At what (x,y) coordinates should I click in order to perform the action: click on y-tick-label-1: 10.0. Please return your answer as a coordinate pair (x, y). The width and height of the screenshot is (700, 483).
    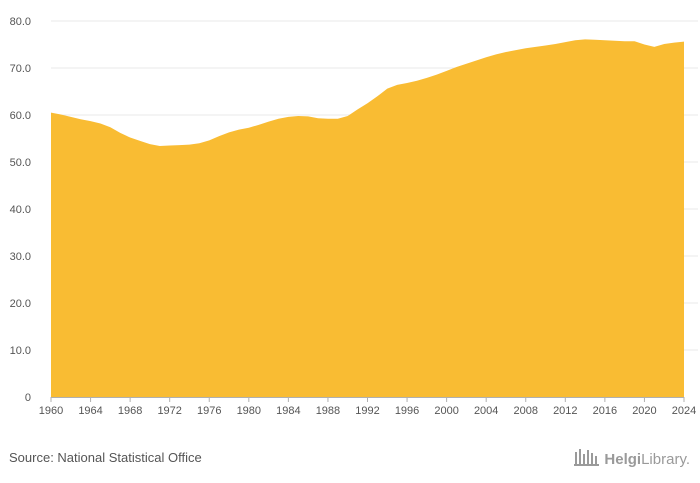
    Looking at the image, I should click on (20, 351).